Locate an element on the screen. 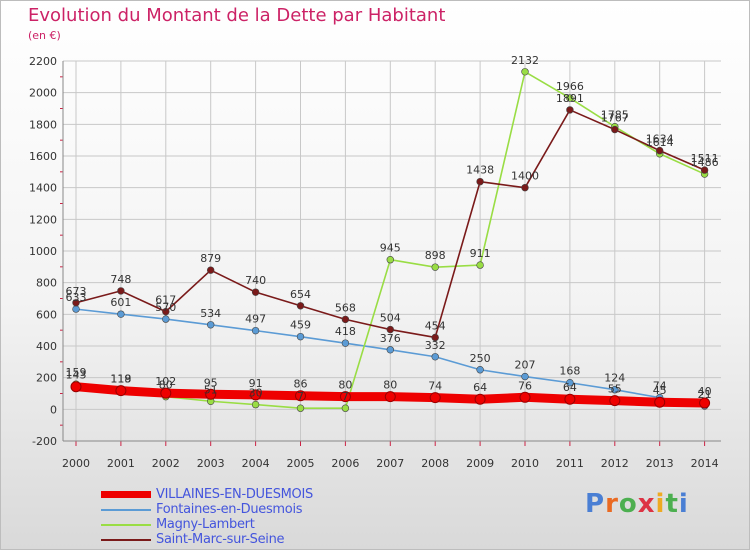 The height and width of the screenshot is (550, 750). data-label-fontaines: 534 is located at coordinates (210, 313).